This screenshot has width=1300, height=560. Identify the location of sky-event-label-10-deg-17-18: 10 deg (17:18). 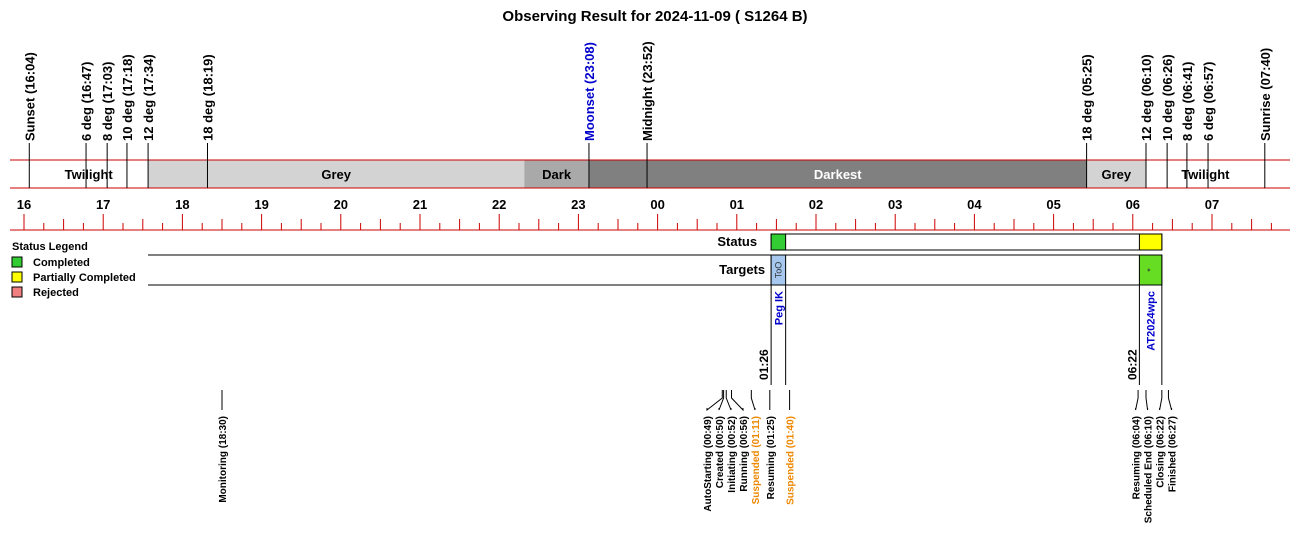
(127, 97).